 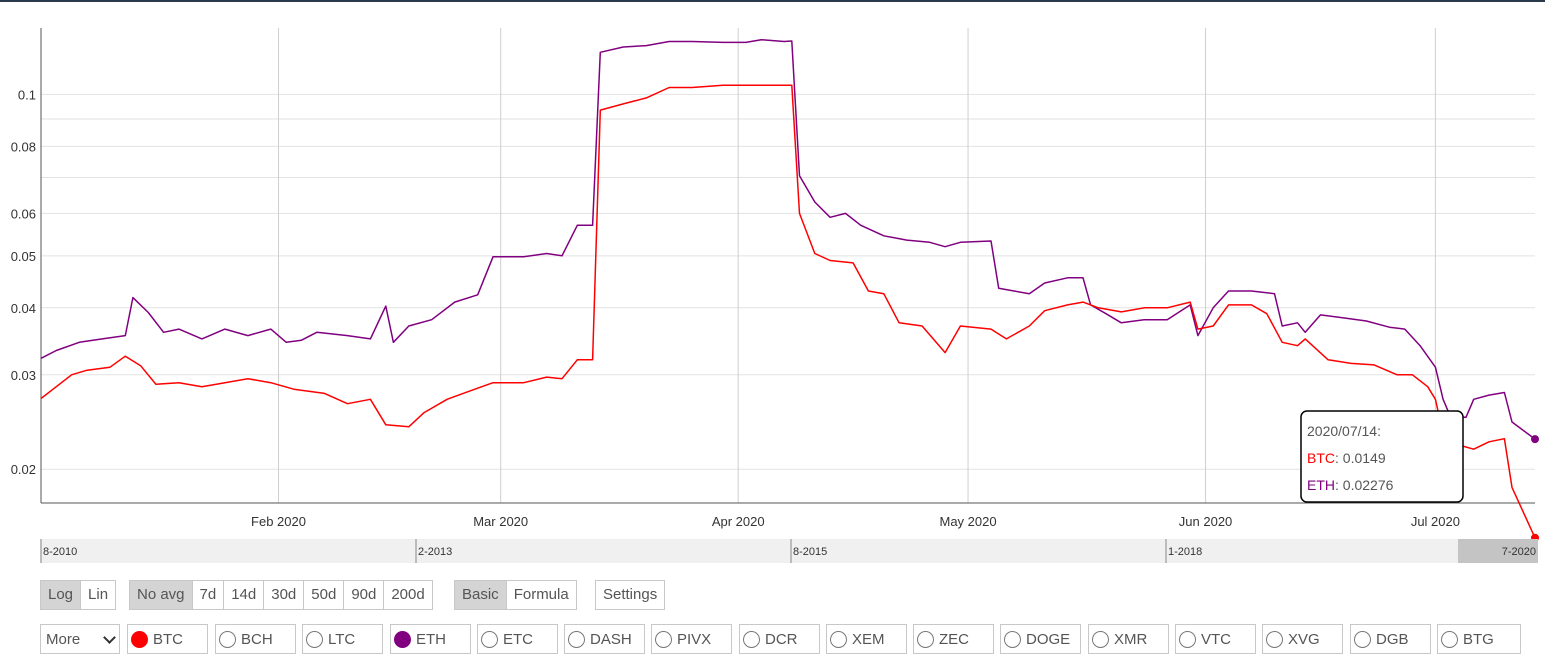 I want to click on coin-toggle-xvg: XVG, so click(x=1302, y=639).